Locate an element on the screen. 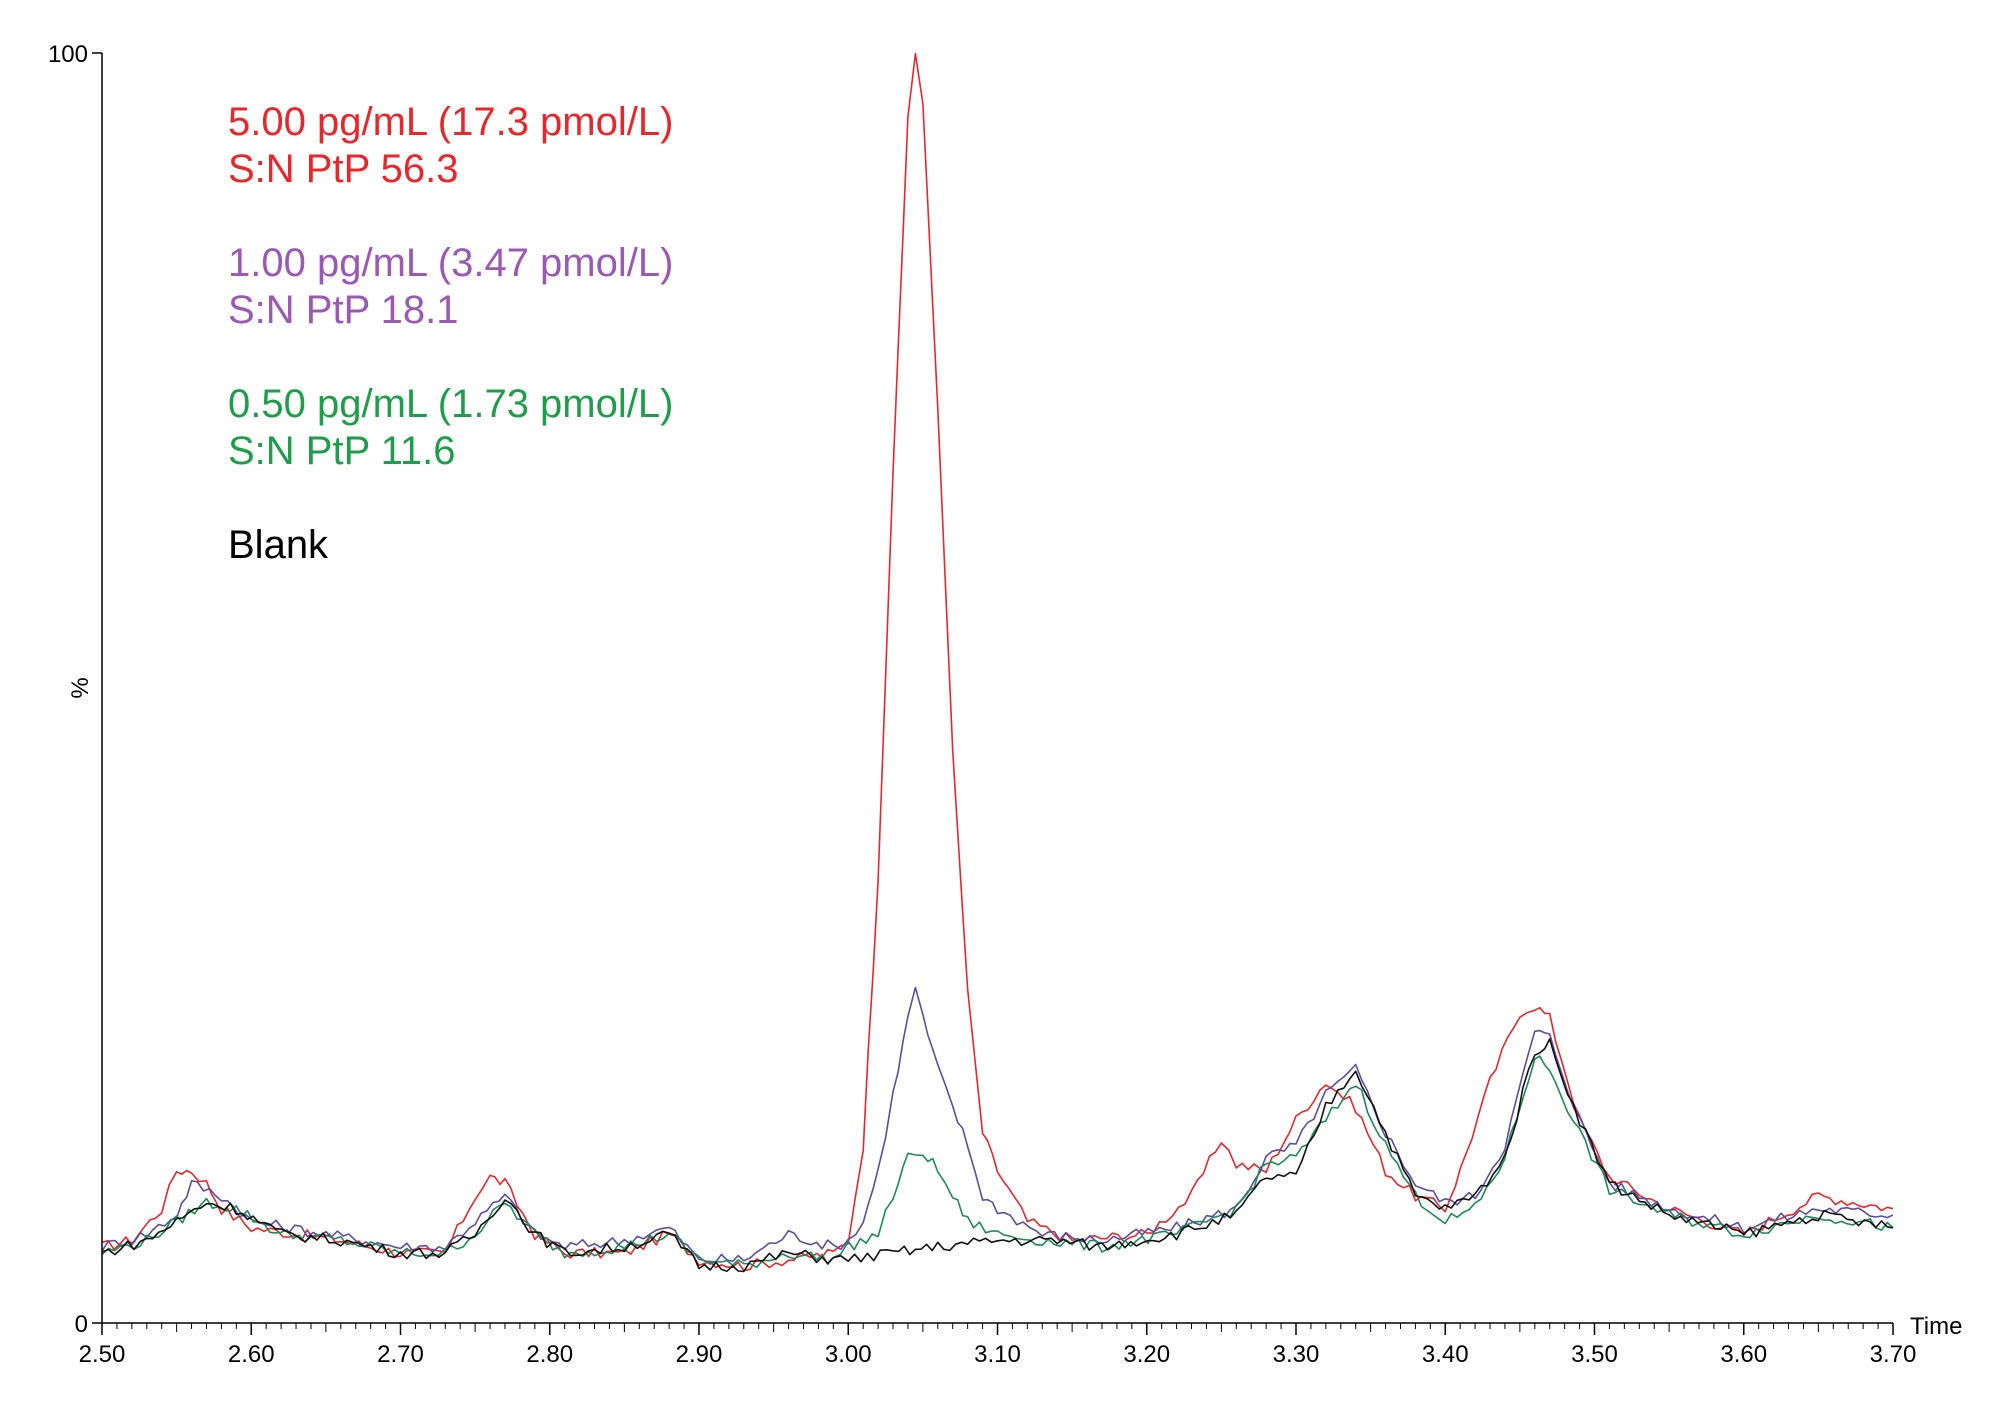 Image resolution: width=2000 pixels, height=1412 pixels. x-axis-label: Time is located at coordinates (1936, 1326).